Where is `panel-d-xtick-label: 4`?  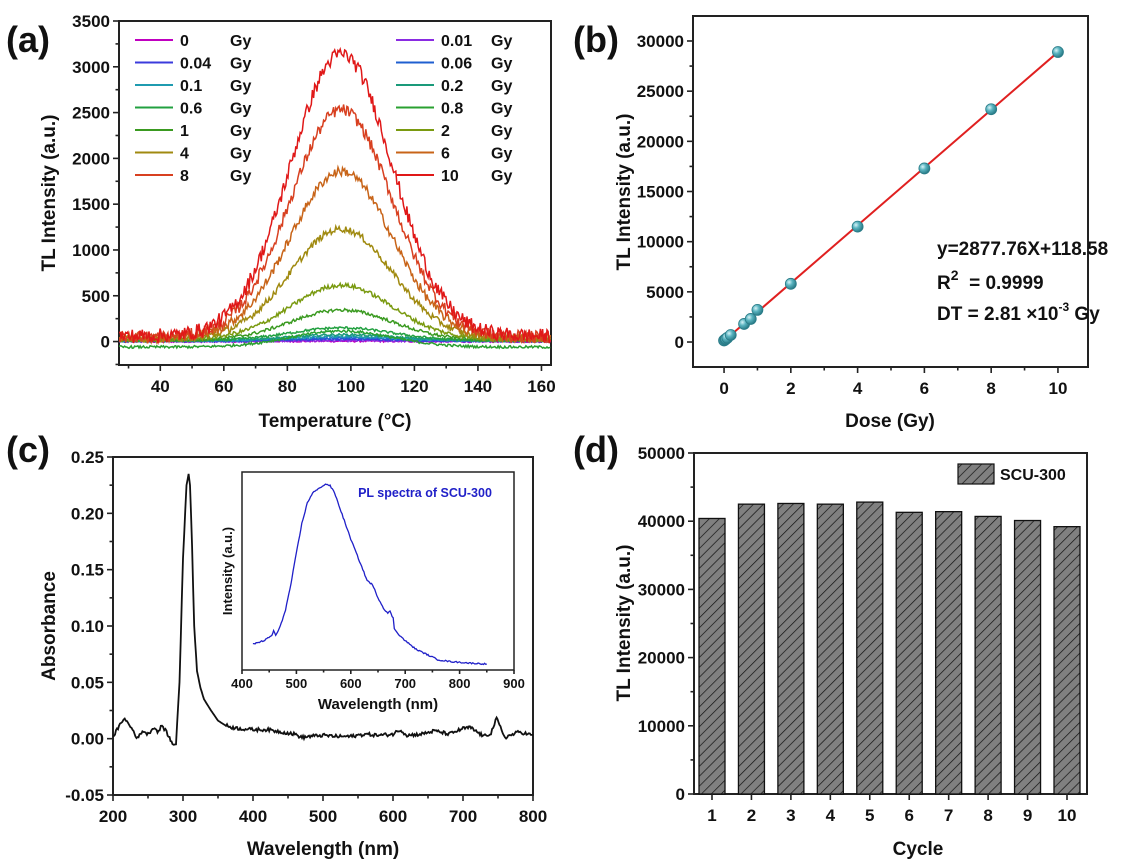 panel-d-xtick-label: 4 is located at coordinates (831, 815).